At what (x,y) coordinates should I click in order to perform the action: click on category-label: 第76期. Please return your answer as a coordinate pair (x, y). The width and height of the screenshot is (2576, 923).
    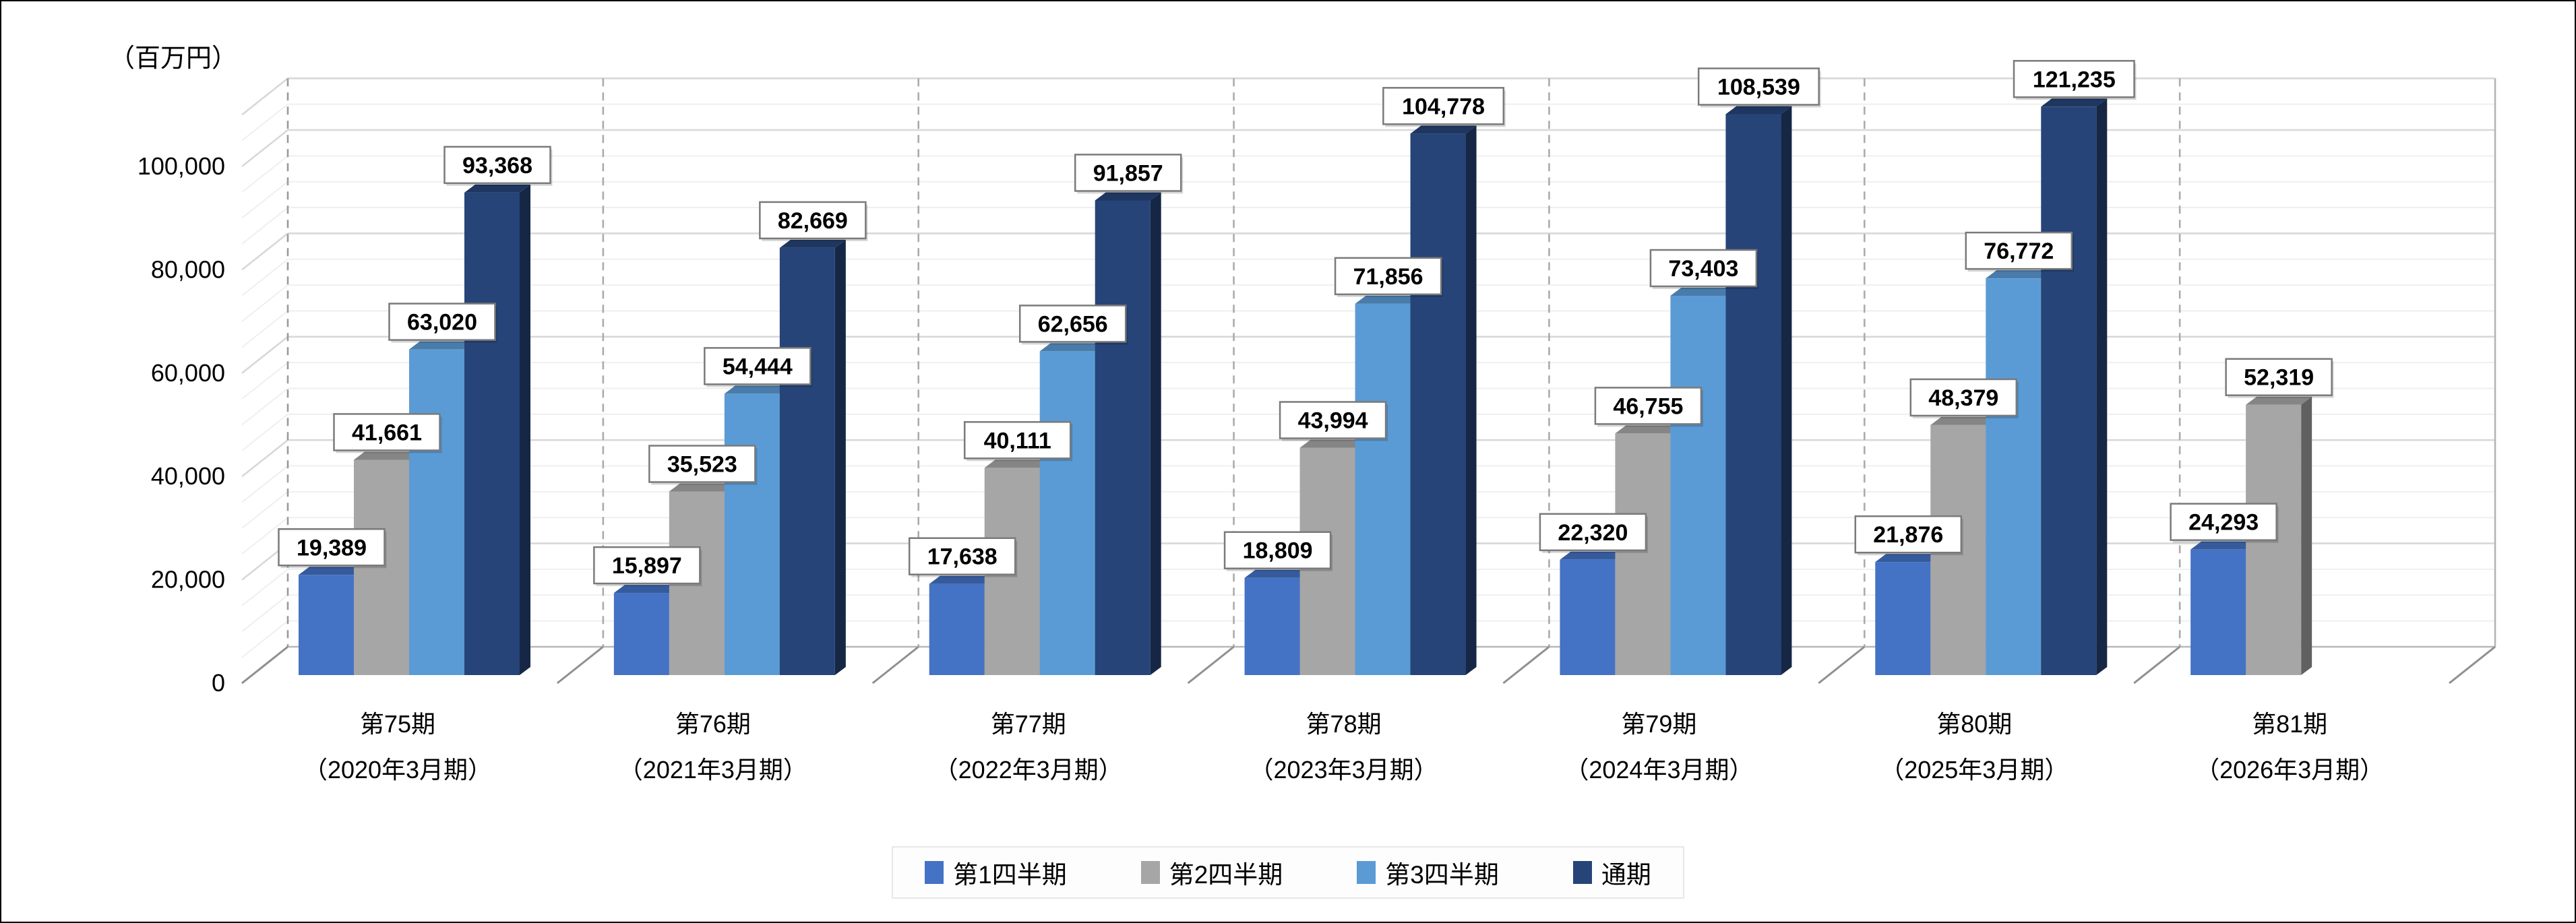
    Looking at the image, I should click on (713, 724).